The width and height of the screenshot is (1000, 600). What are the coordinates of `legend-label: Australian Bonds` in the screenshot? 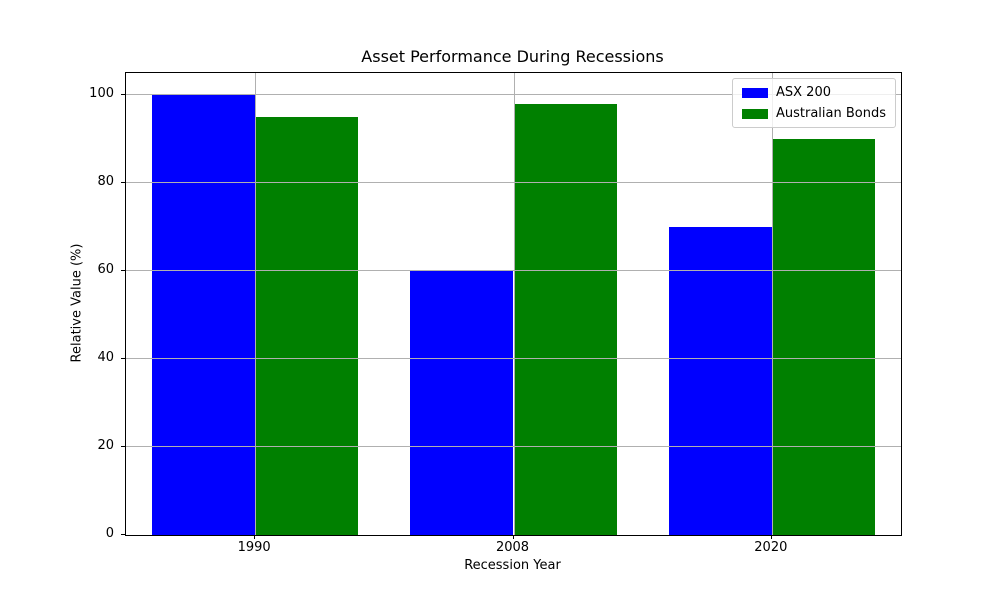 It's located at (830, 113).